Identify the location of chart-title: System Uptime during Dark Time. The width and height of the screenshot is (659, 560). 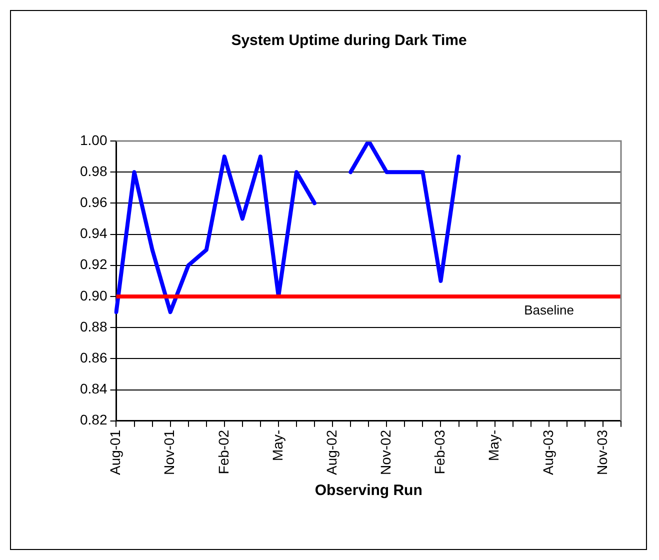
(349, 41).